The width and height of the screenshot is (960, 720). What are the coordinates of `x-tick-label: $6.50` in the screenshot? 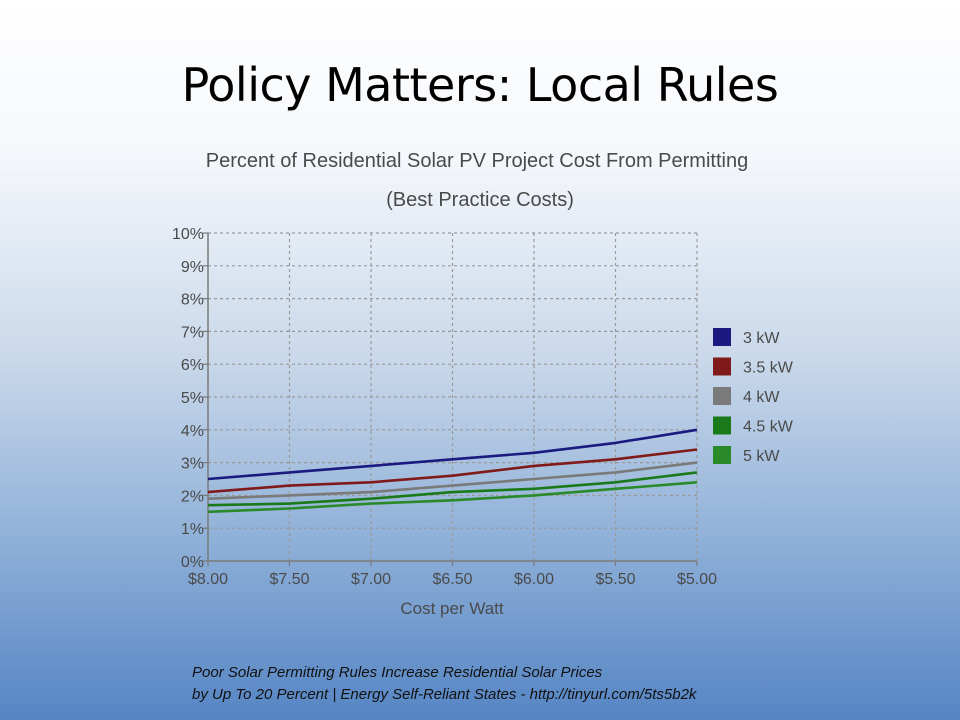 It's located at (452, 579).